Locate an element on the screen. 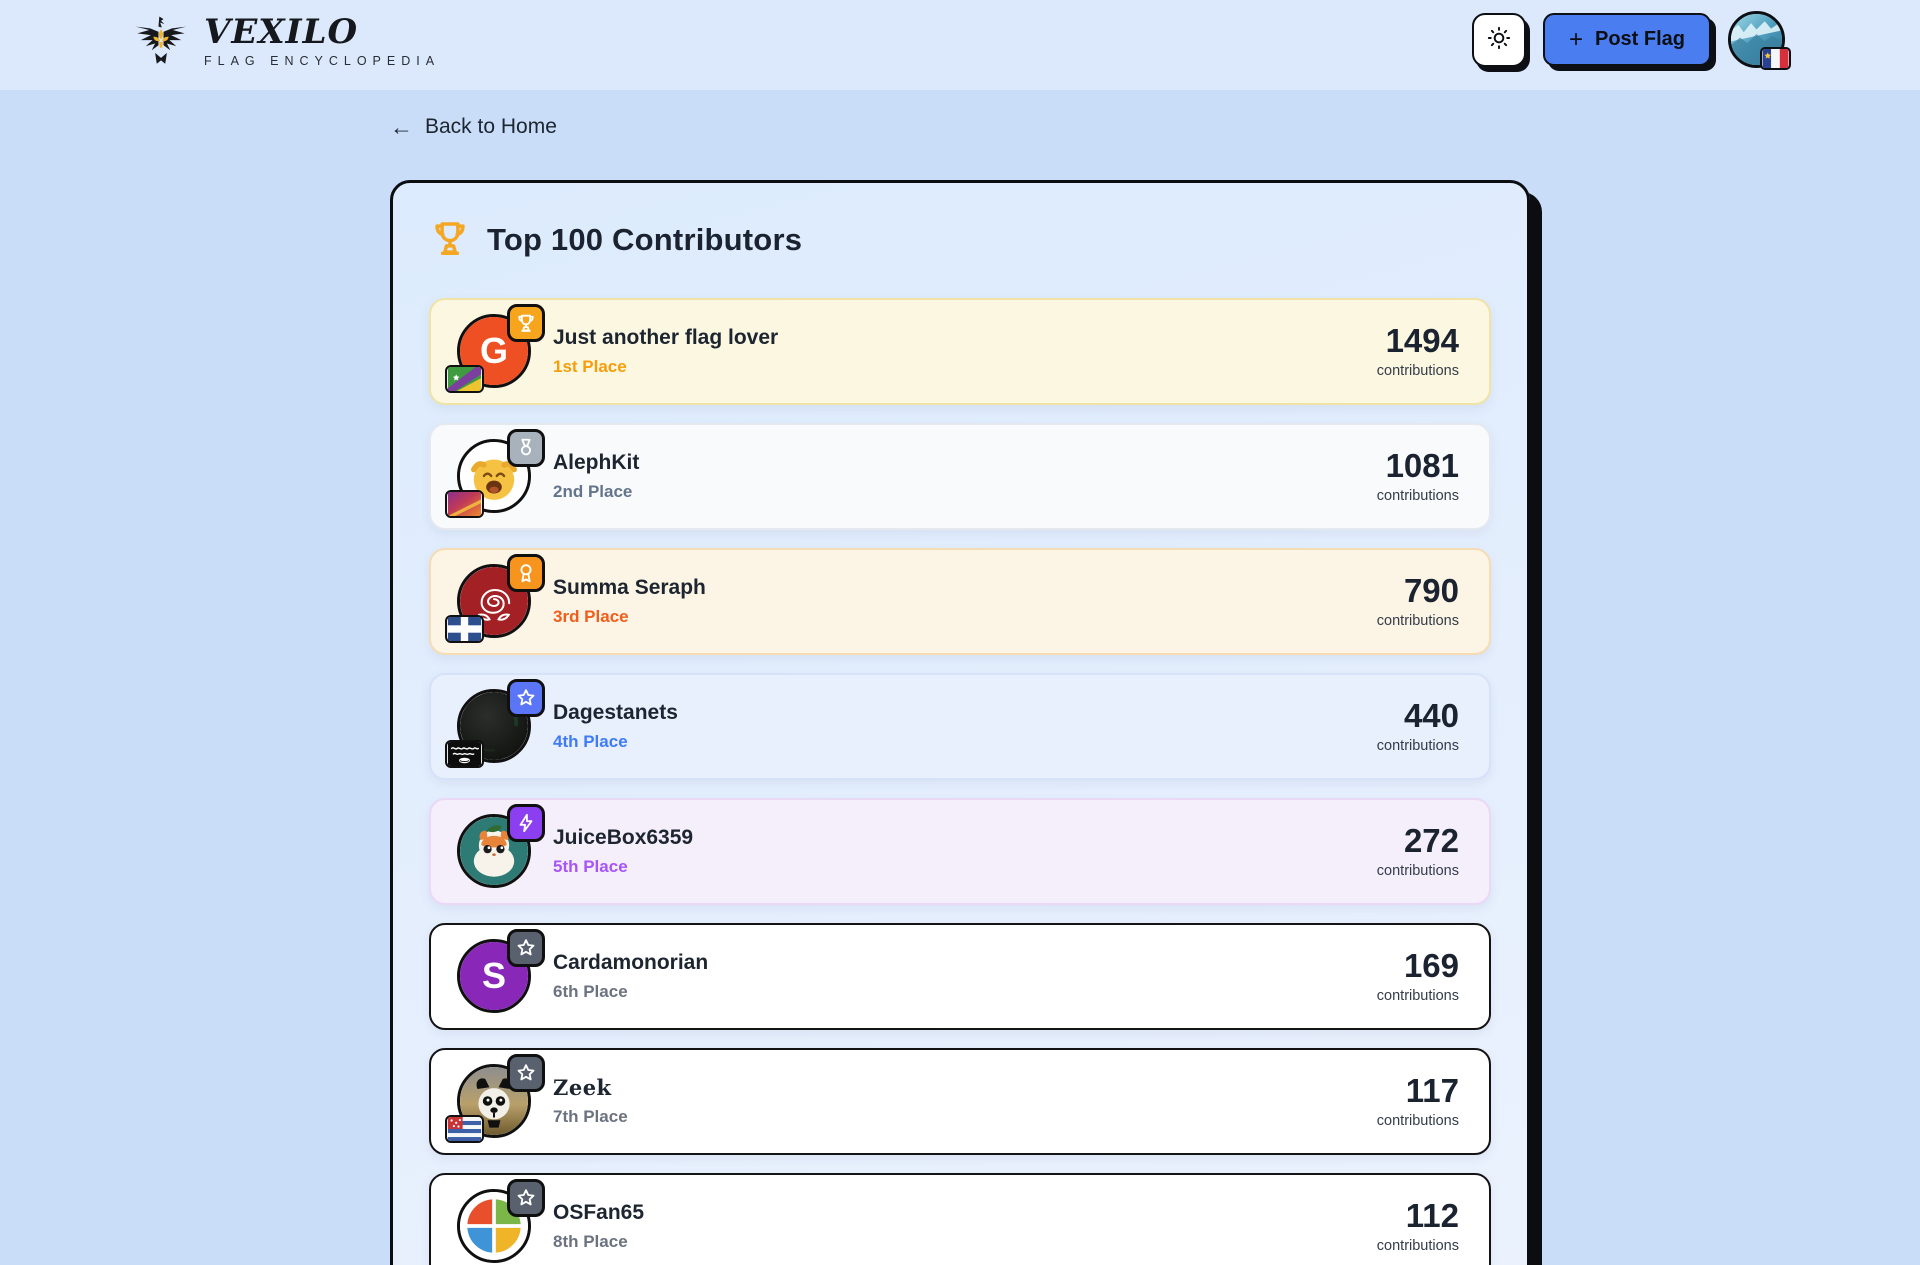  flag-black-script is located at coordinates (464, 754).